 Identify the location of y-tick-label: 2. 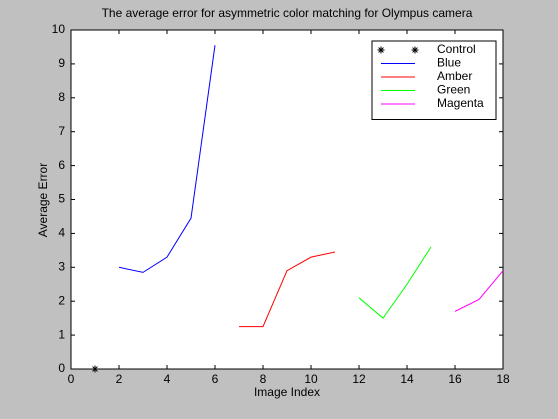
(61, 300).